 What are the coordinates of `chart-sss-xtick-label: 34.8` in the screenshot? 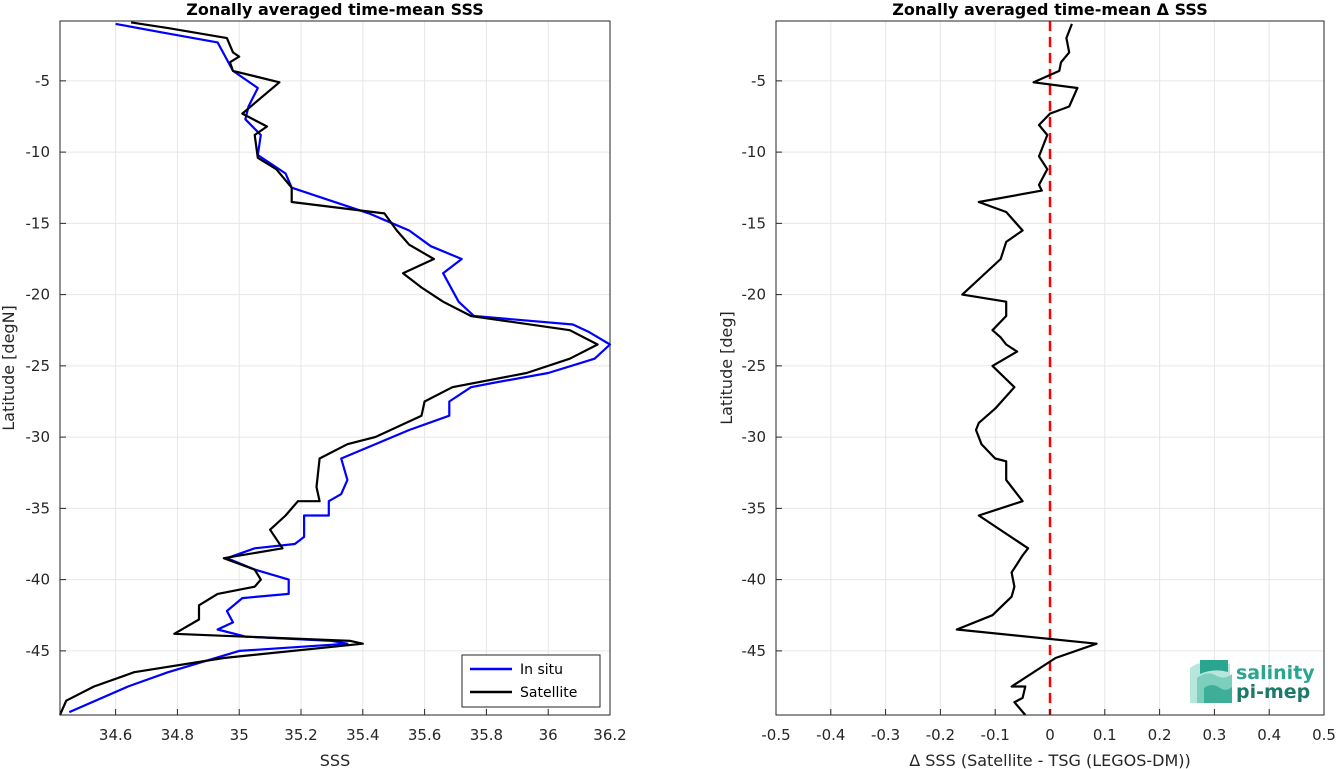 It's located at (177, 735).